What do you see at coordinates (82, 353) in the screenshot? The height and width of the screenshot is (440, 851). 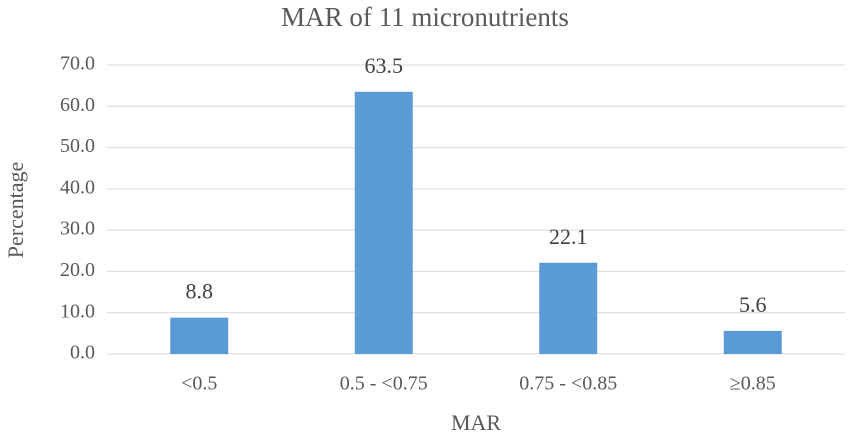 I see `y-tick-label: 0.0` at bounding box center [82, 353].